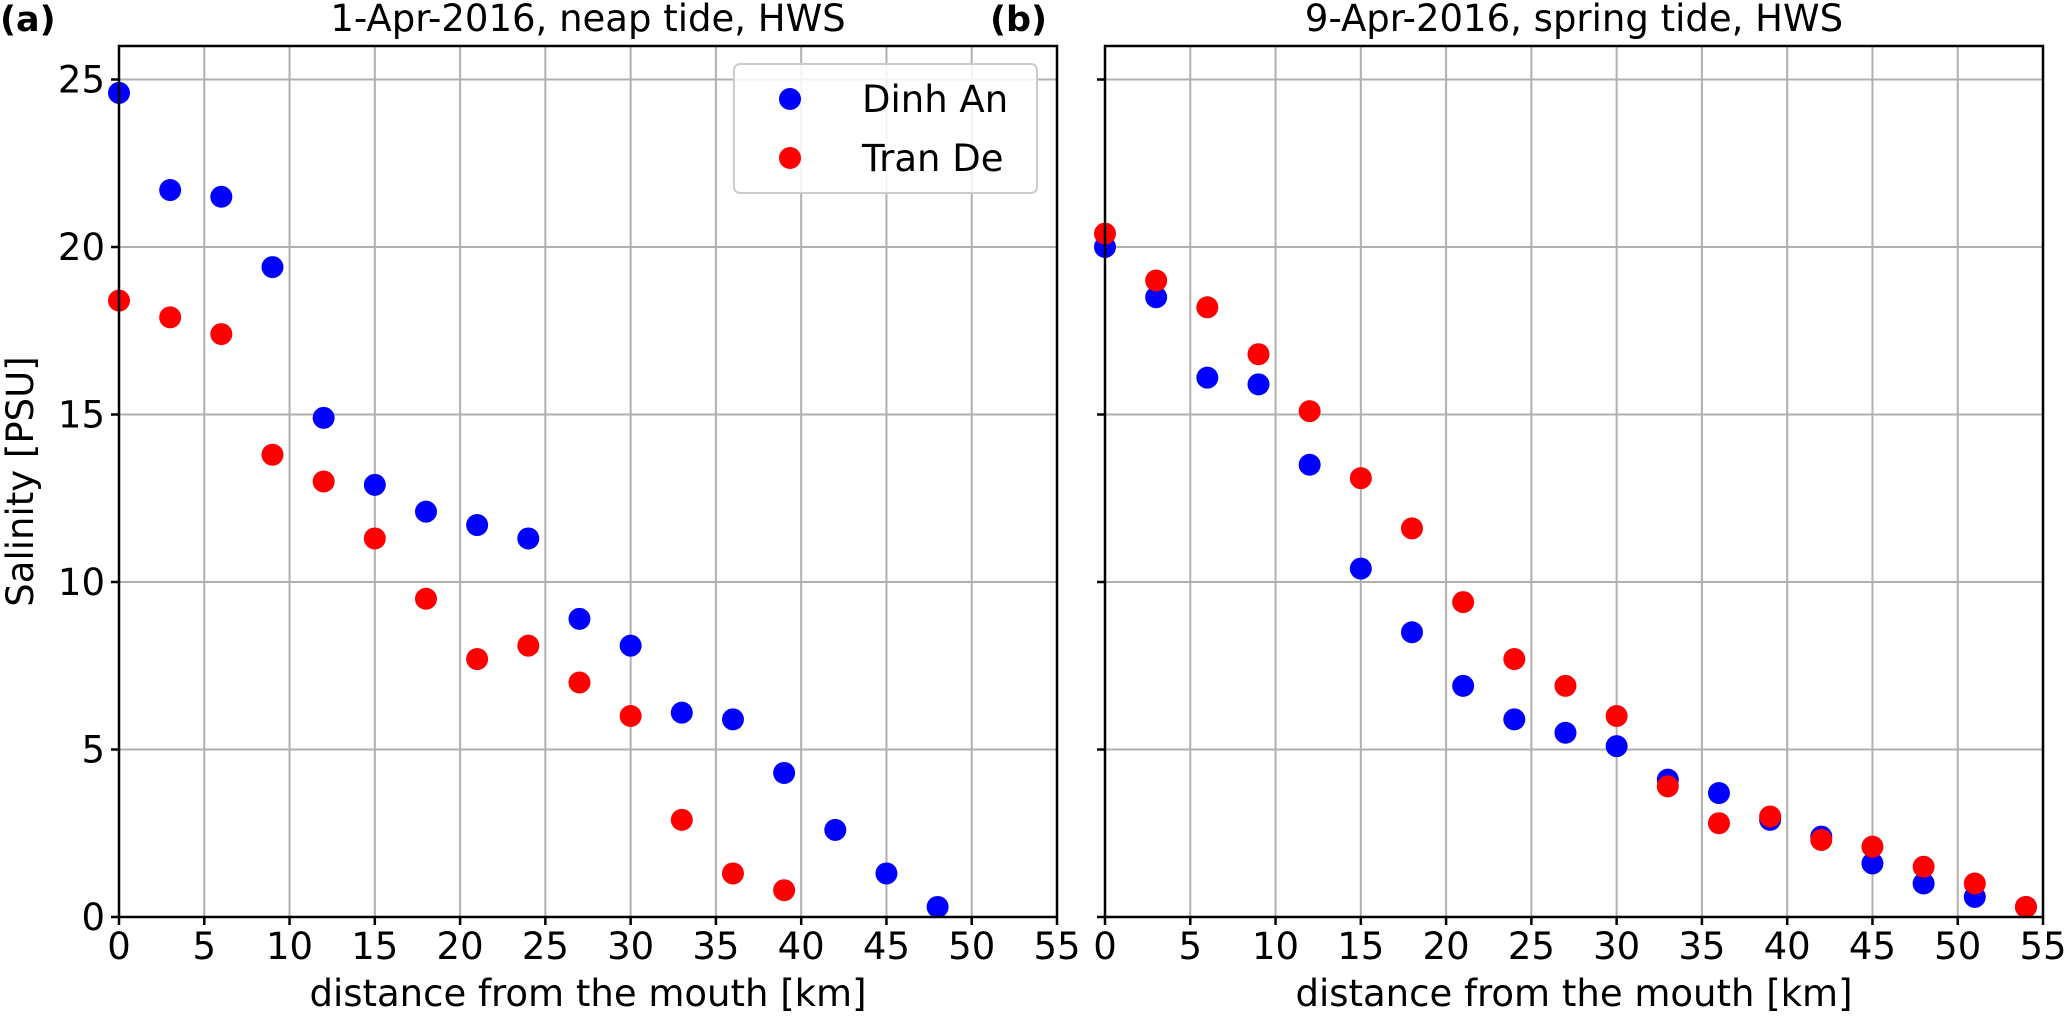 Image resolution: width=2067 pixels, height=1020 pixels. Describe the element at coordinates (932, 158) in the screenshot. I see `legend-label: Tran De` at that location.